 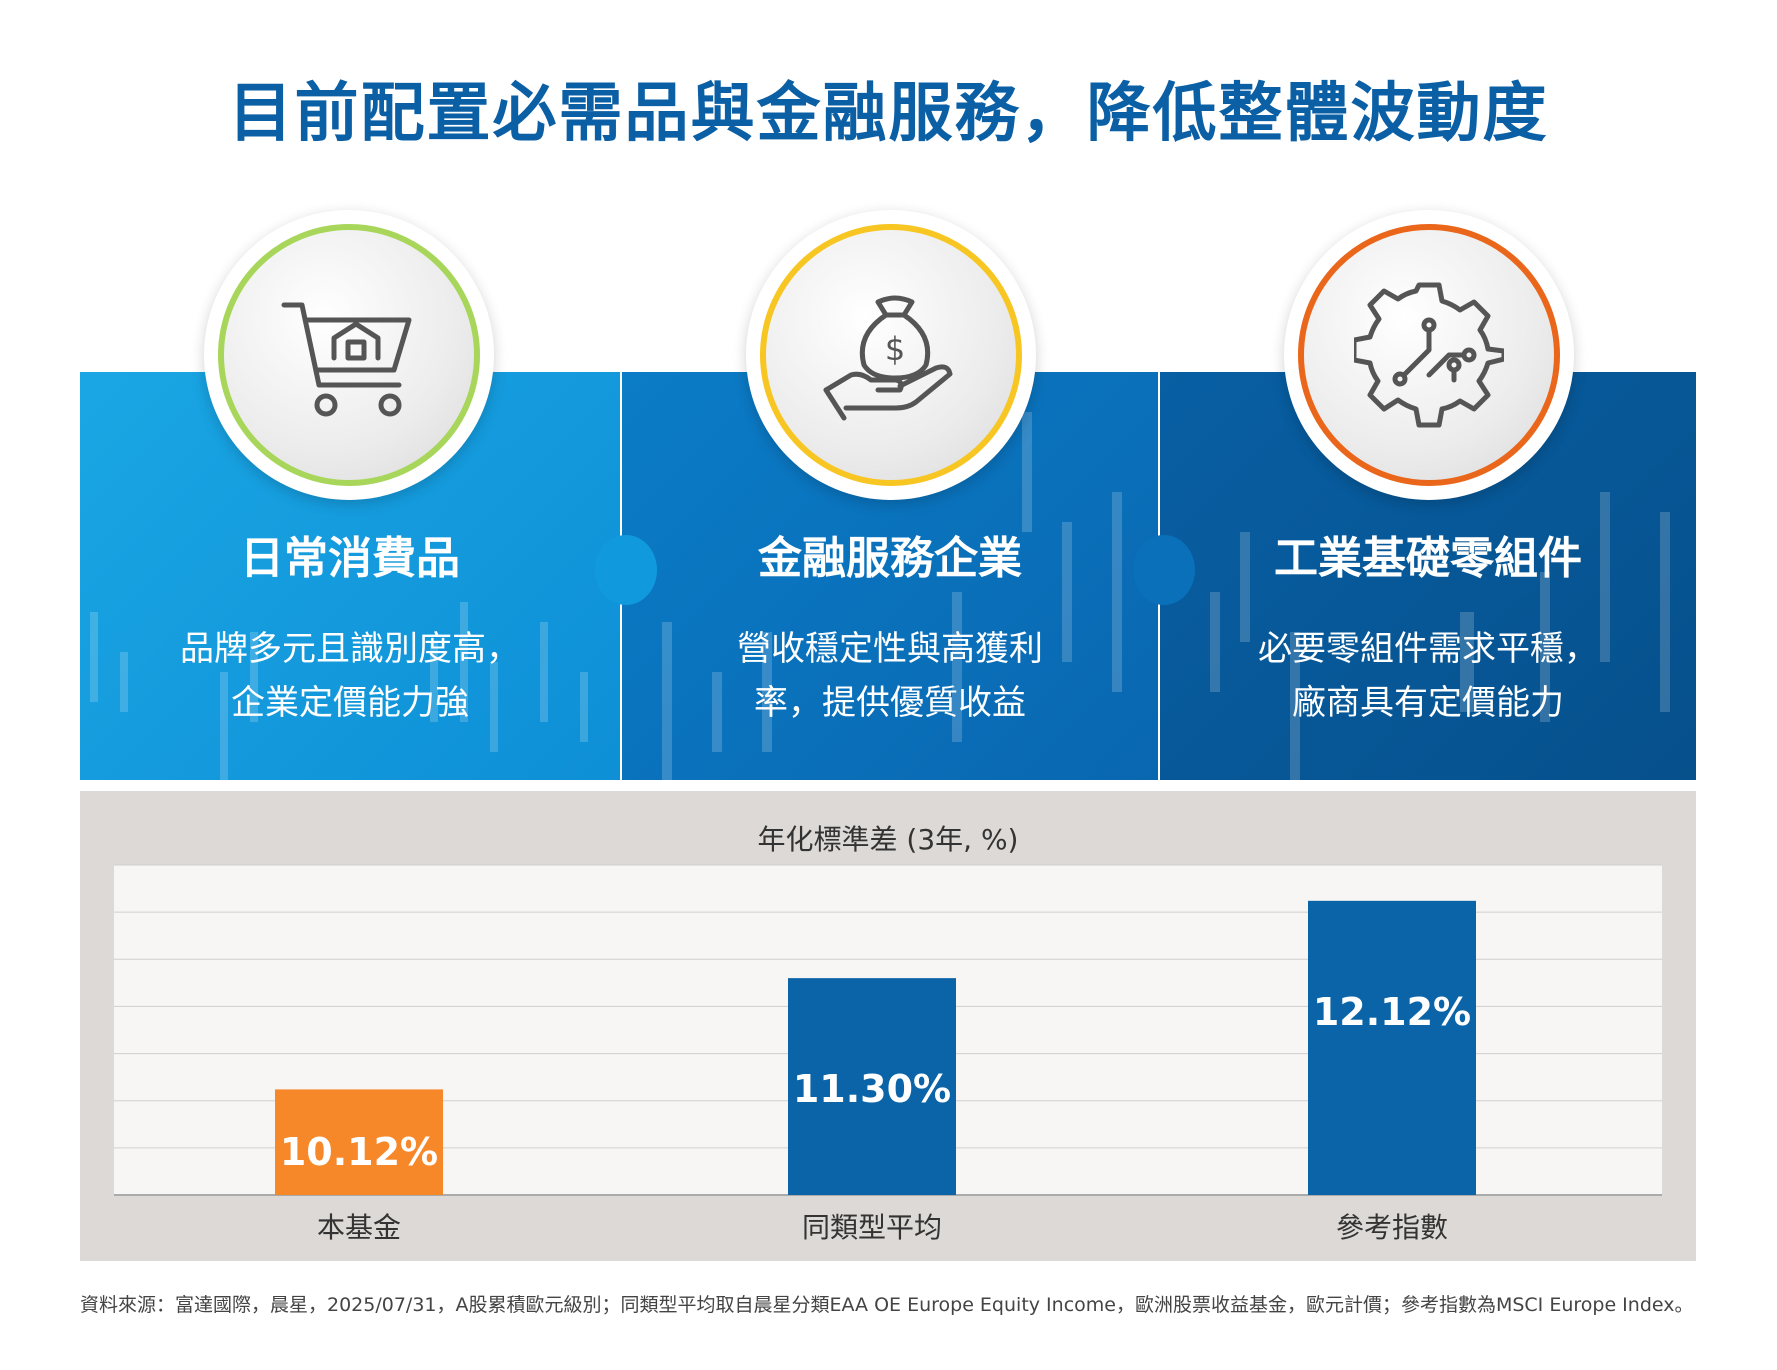 What do you see at coordinates (1428, 558) in the screenshot?
I see `panel-title: 工業基礎零組件` at bounding box center [1428, 558].